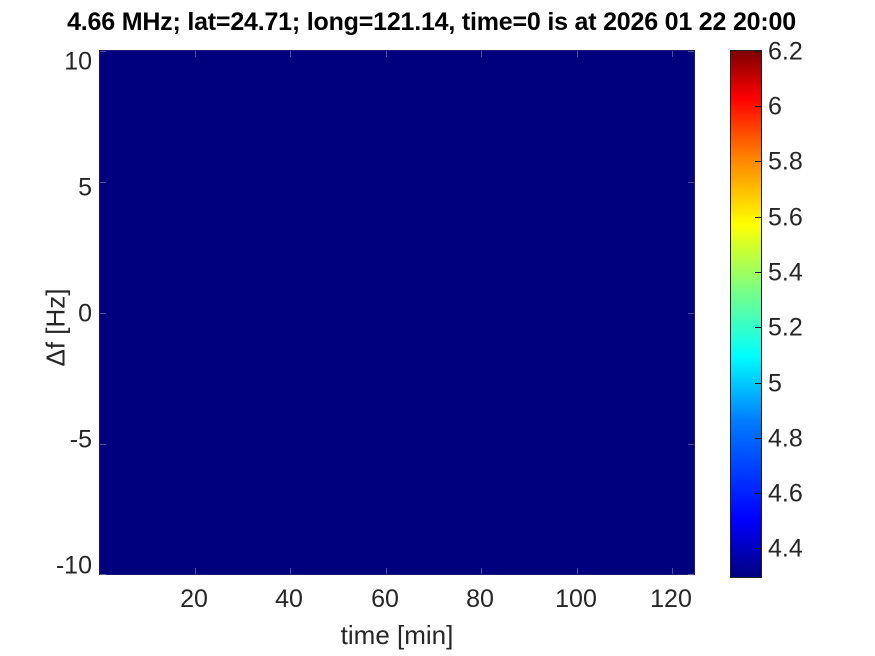  I want to click on colorbar-tick-label: 5.8, so click(785, 161).